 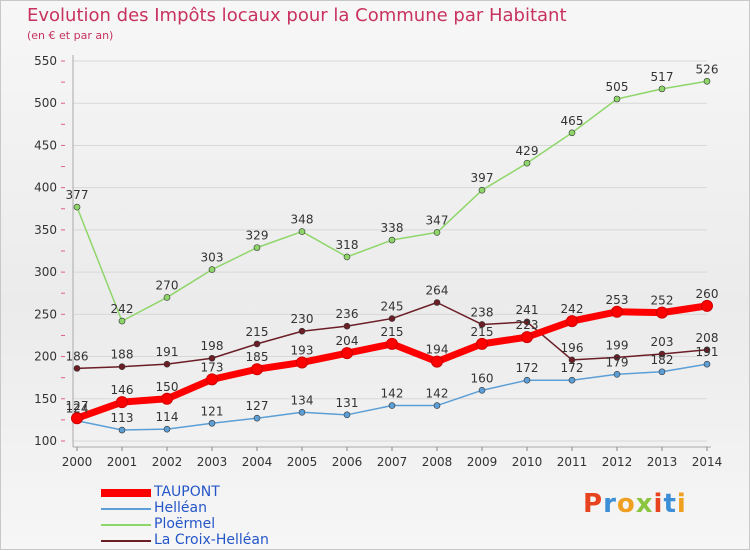 What do you see at coordinates (302, 462) in the screenshot?
I see `x-tick-label: 2005` at bounding box center [302, 462].